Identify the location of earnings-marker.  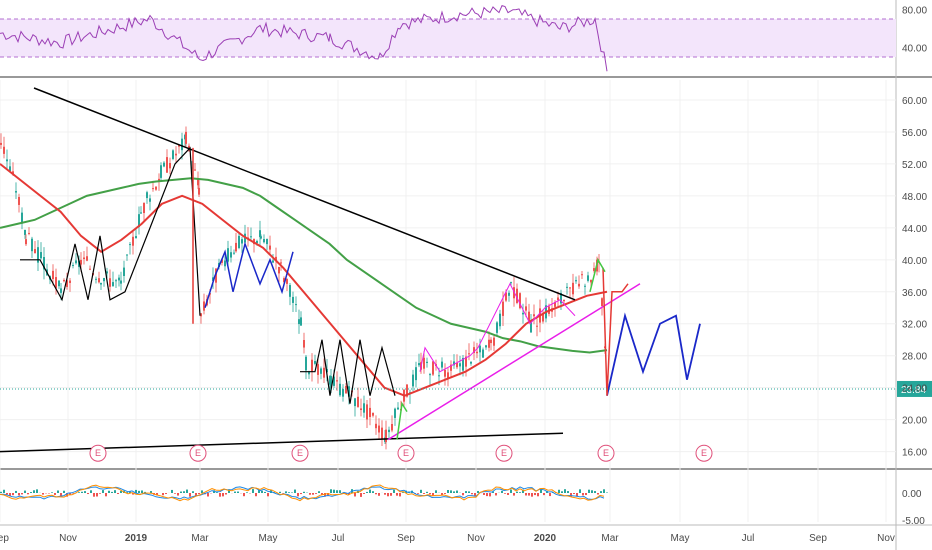
(198, 453).